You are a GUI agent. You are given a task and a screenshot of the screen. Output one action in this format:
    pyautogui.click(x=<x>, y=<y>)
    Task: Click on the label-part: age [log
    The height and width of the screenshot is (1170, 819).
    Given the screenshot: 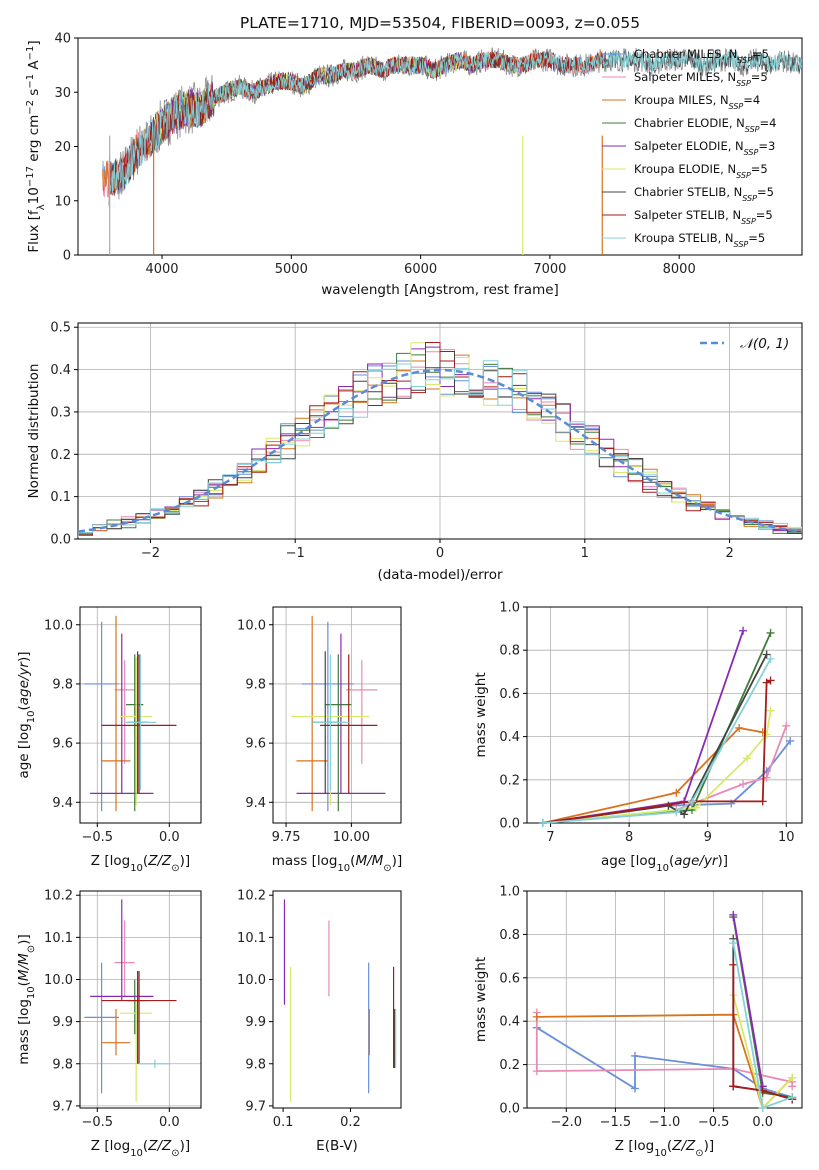 What is the action you would take?
    pyautogui.click(x=24, y=750)
    